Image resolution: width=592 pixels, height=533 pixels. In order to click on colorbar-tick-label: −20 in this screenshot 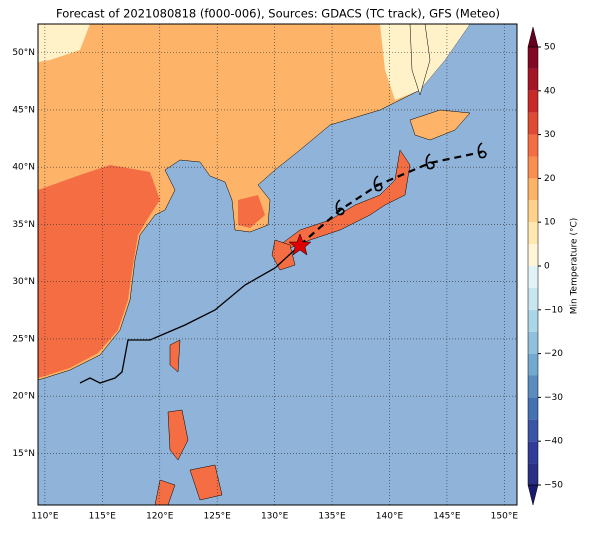, I will do `click(553, 354)`.